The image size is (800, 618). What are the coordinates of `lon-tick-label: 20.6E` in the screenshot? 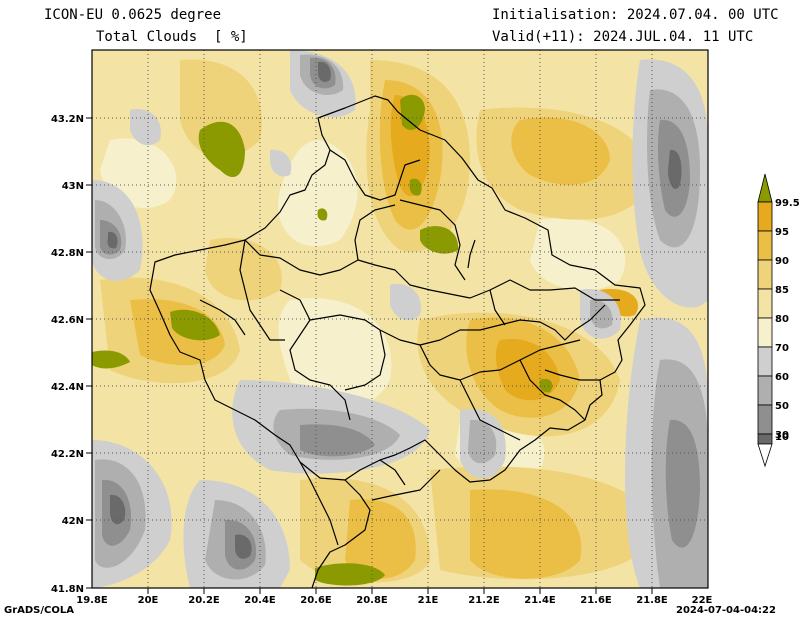 It's located at (316, 600).